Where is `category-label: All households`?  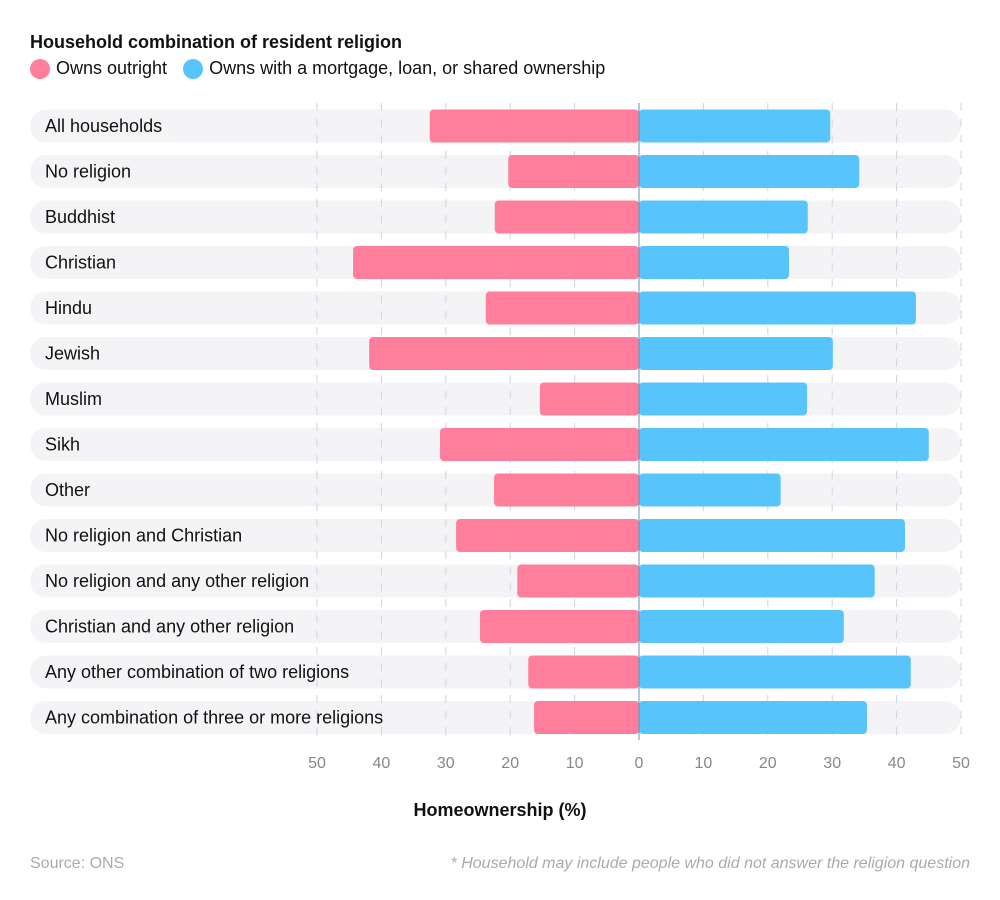
category-label: All households is located at coordinates (103, 126).